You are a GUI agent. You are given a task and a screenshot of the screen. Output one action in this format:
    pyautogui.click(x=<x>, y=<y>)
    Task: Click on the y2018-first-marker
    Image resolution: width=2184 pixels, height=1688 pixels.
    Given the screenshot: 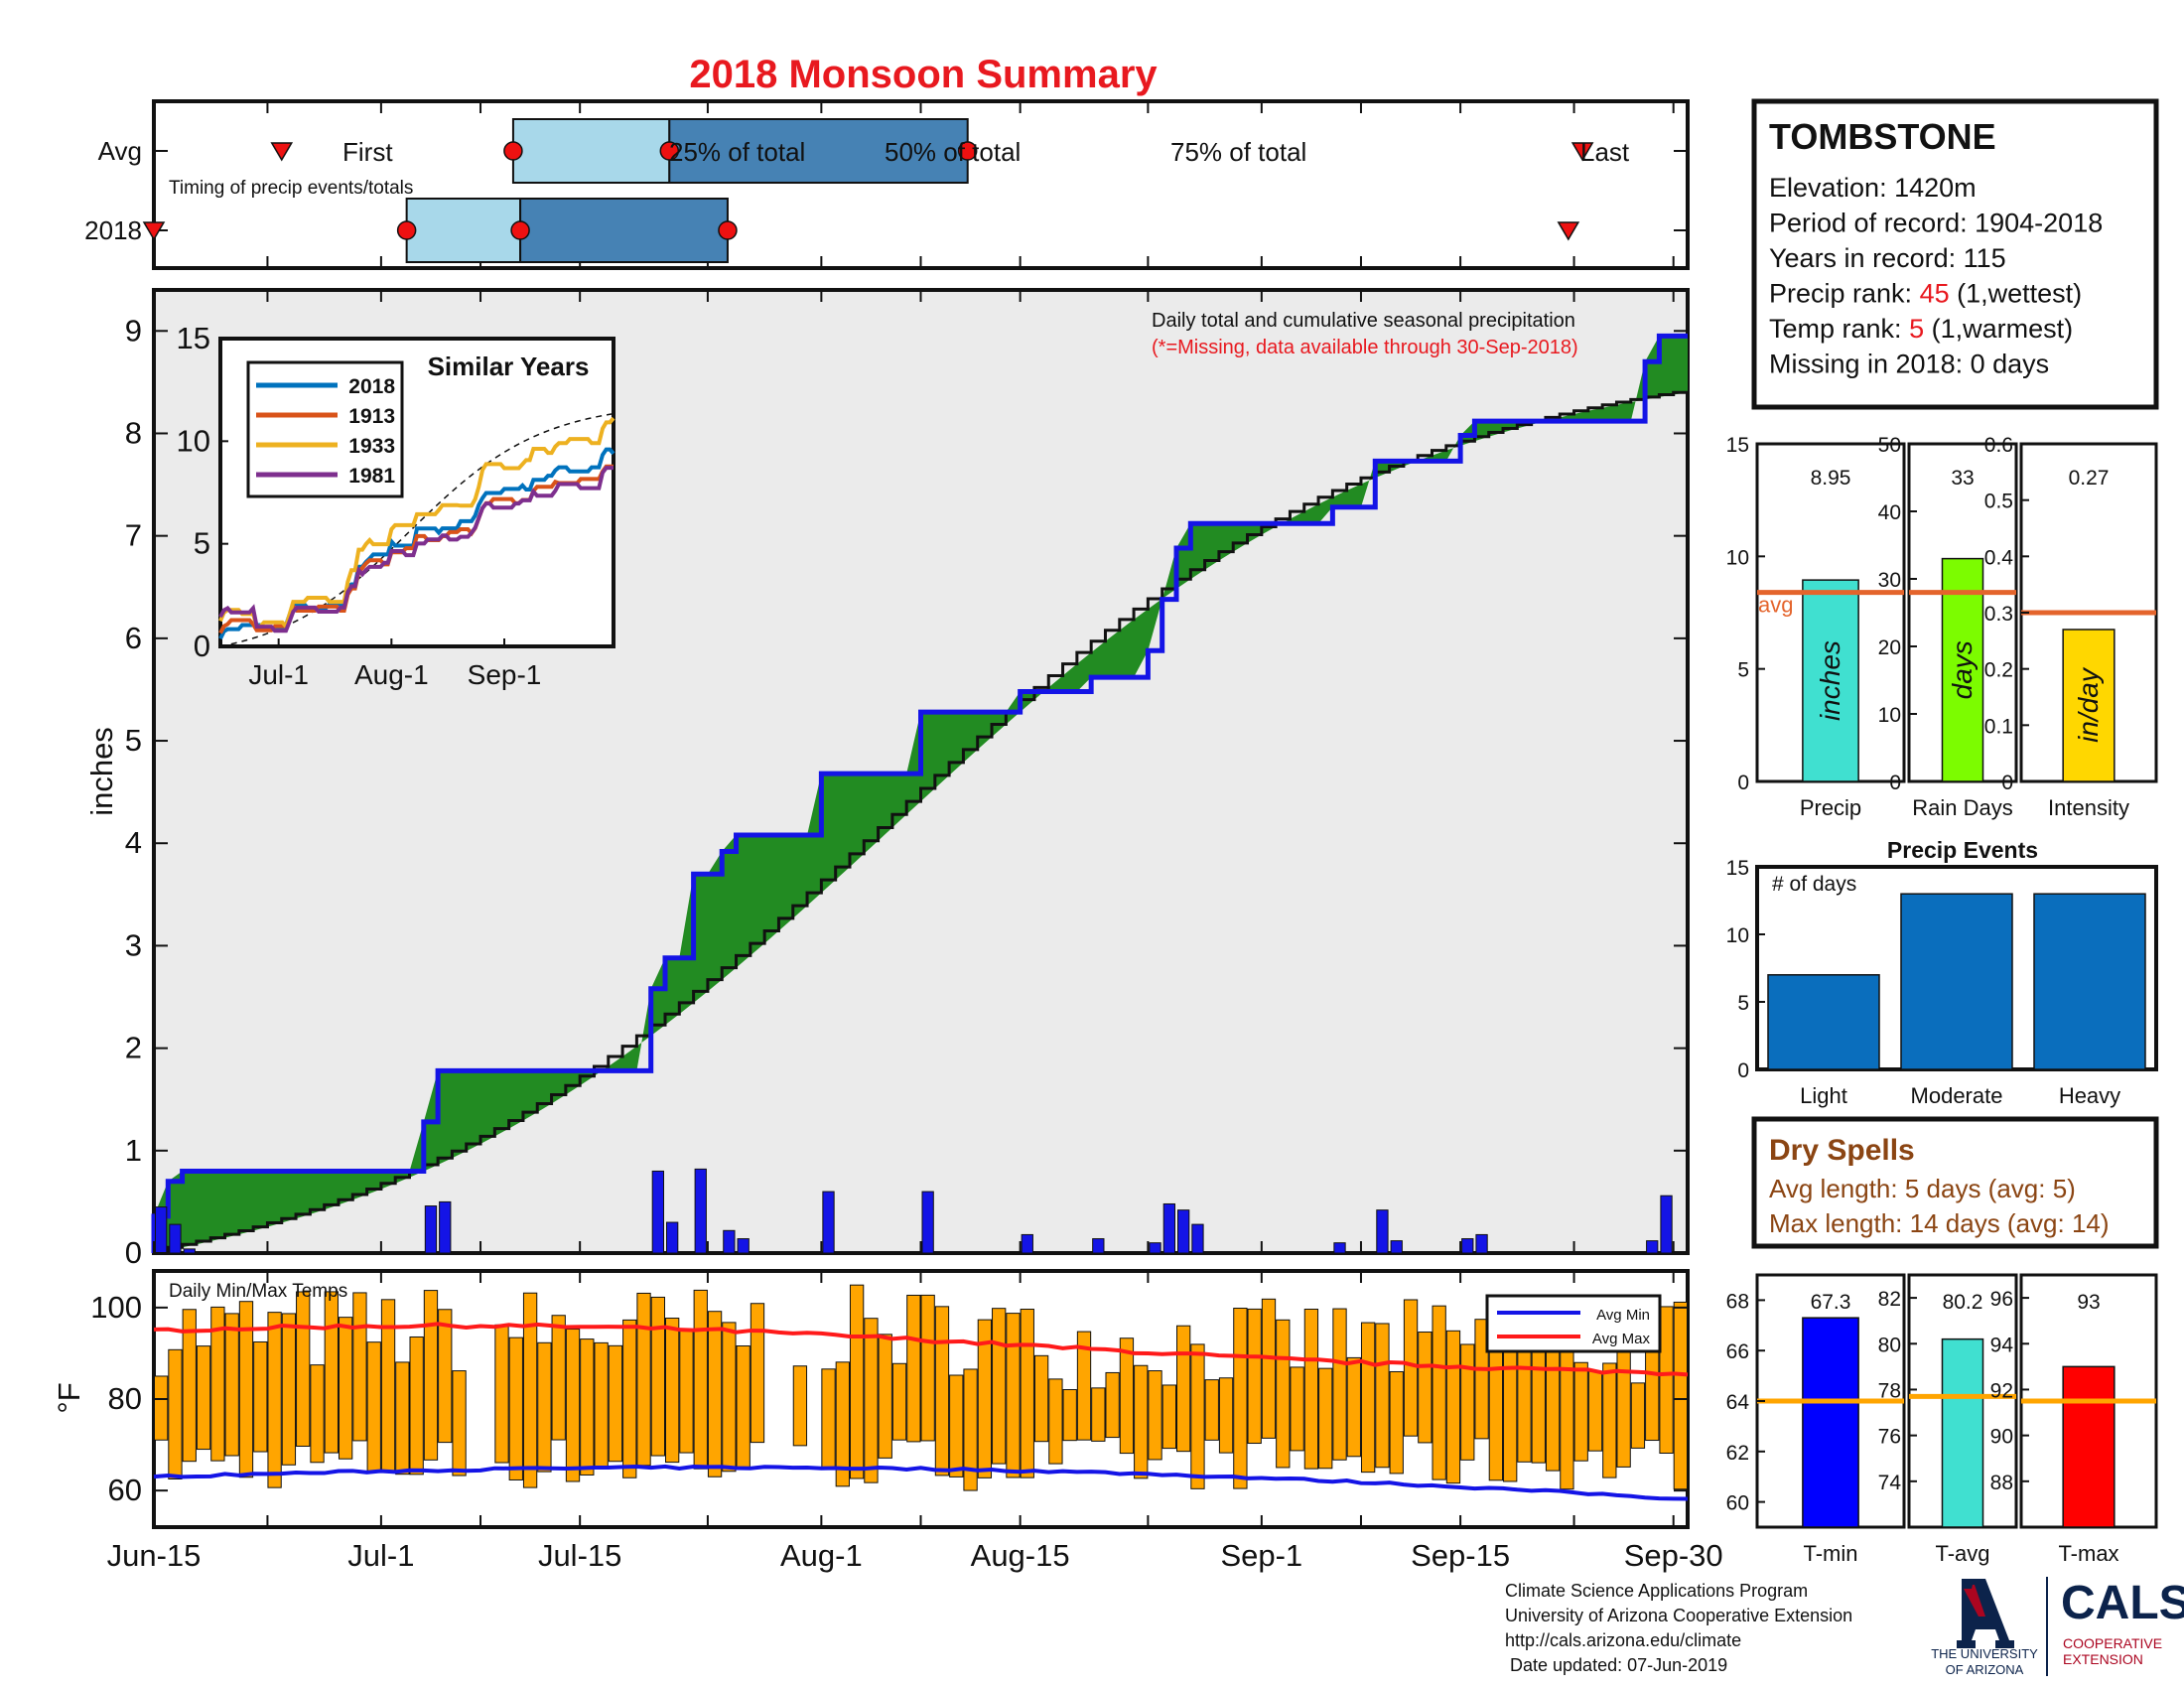 What is the action you would take?
    pyautogui.click(x=154, y=231)
    